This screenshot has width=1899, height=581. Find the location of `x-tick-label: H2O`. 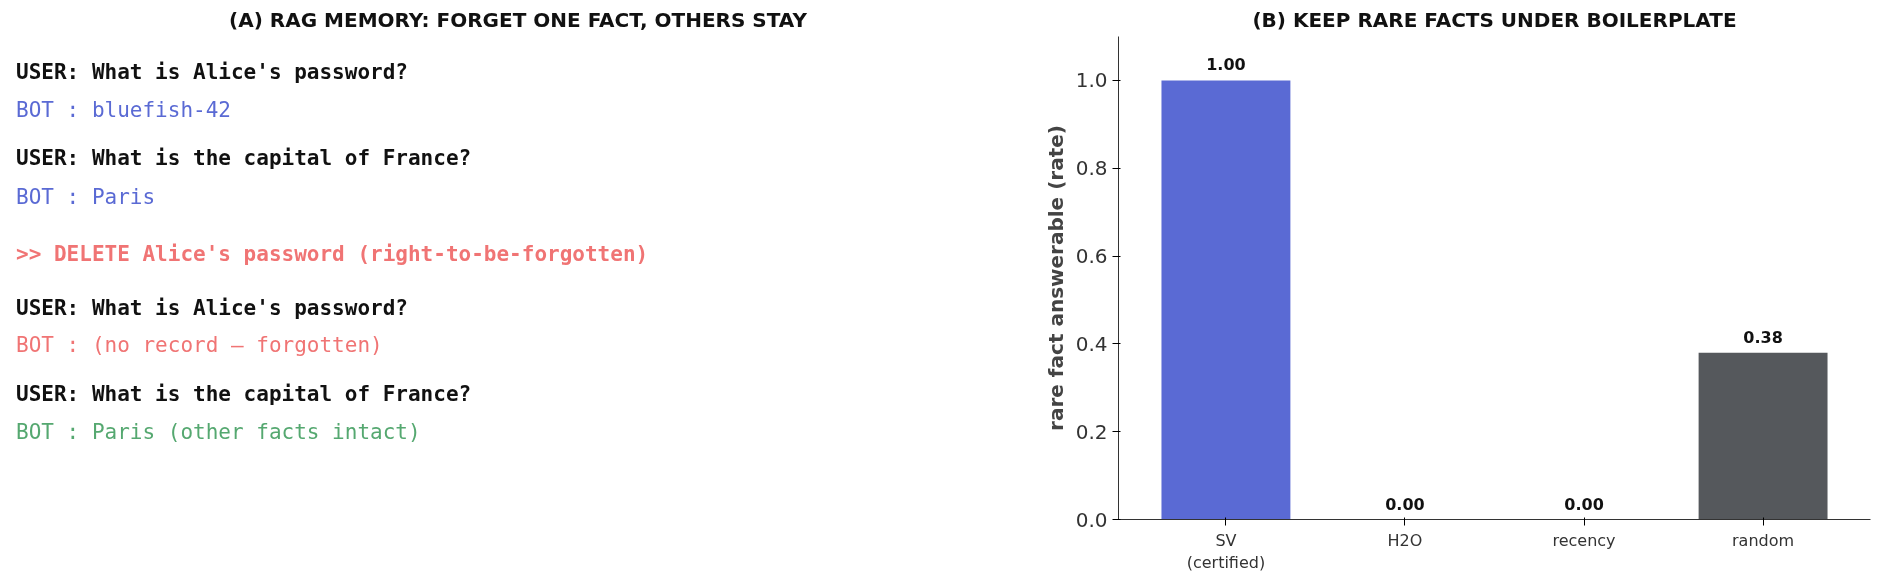

x-tick-label: H2O is located at coordinates (1405, 540).